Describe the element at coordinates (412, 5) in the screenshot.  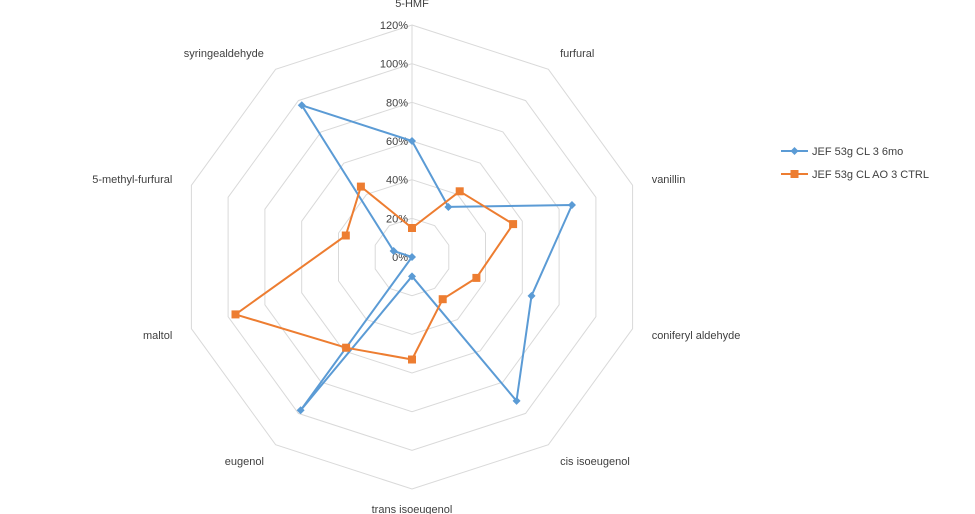
I see `category-label: 5-HMF` at that location.